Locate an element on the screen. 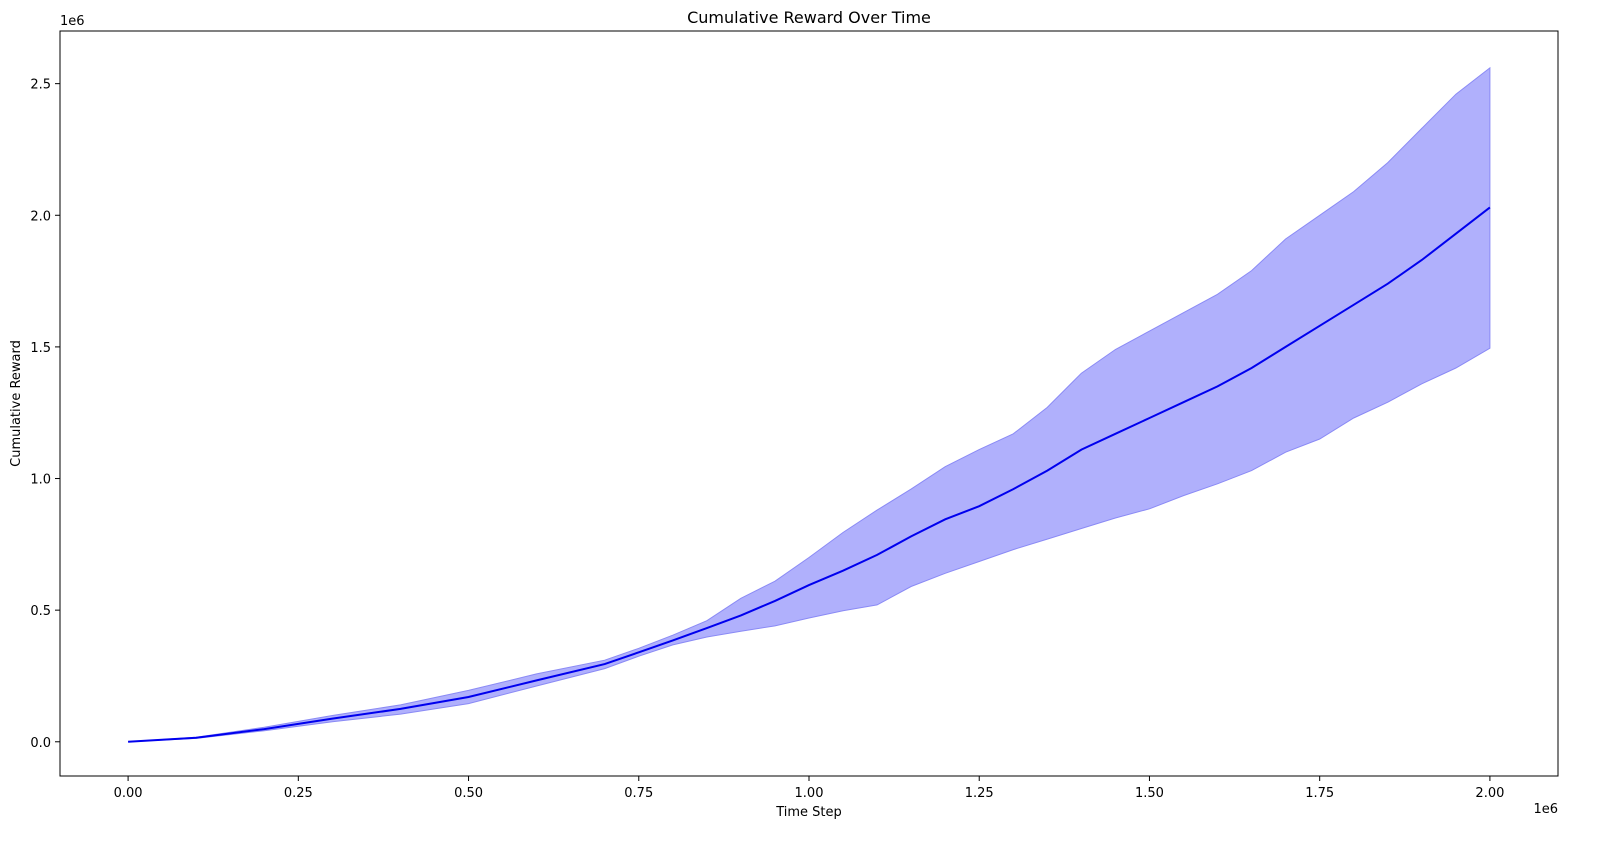 The width and height of the screenshot is (1621, 855). y-tick-label: 1.0 is located at coordinates (40, 480).